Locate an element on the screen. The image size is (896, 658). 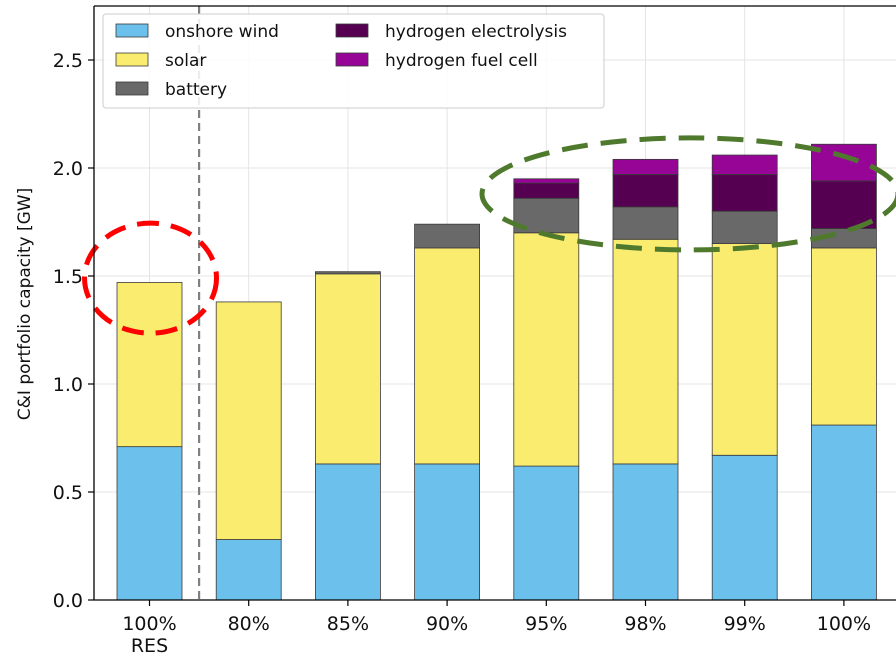
x-tick-label: 85% is located at coordinates (348, 624).